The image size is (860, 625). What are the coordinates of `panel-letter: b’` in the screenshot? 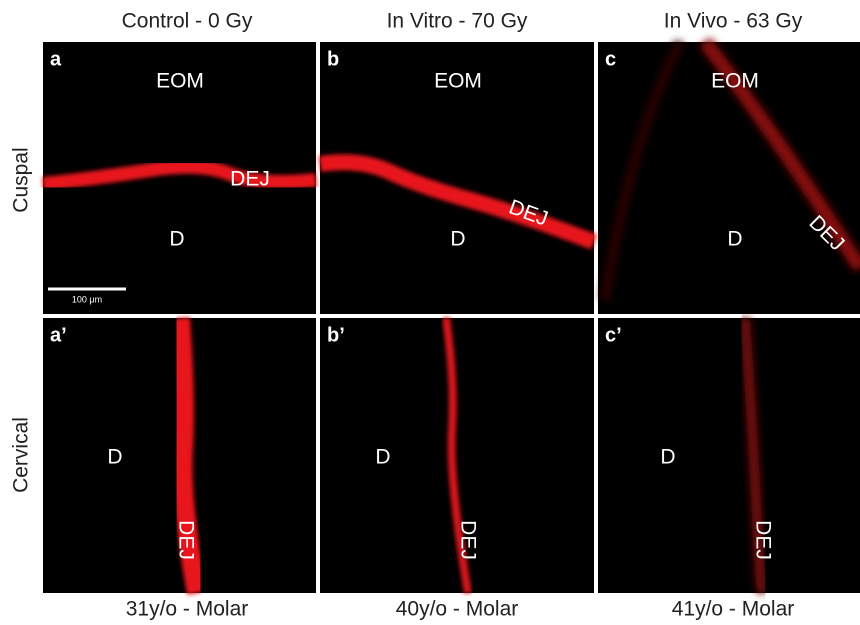 It's located at (336, 335).